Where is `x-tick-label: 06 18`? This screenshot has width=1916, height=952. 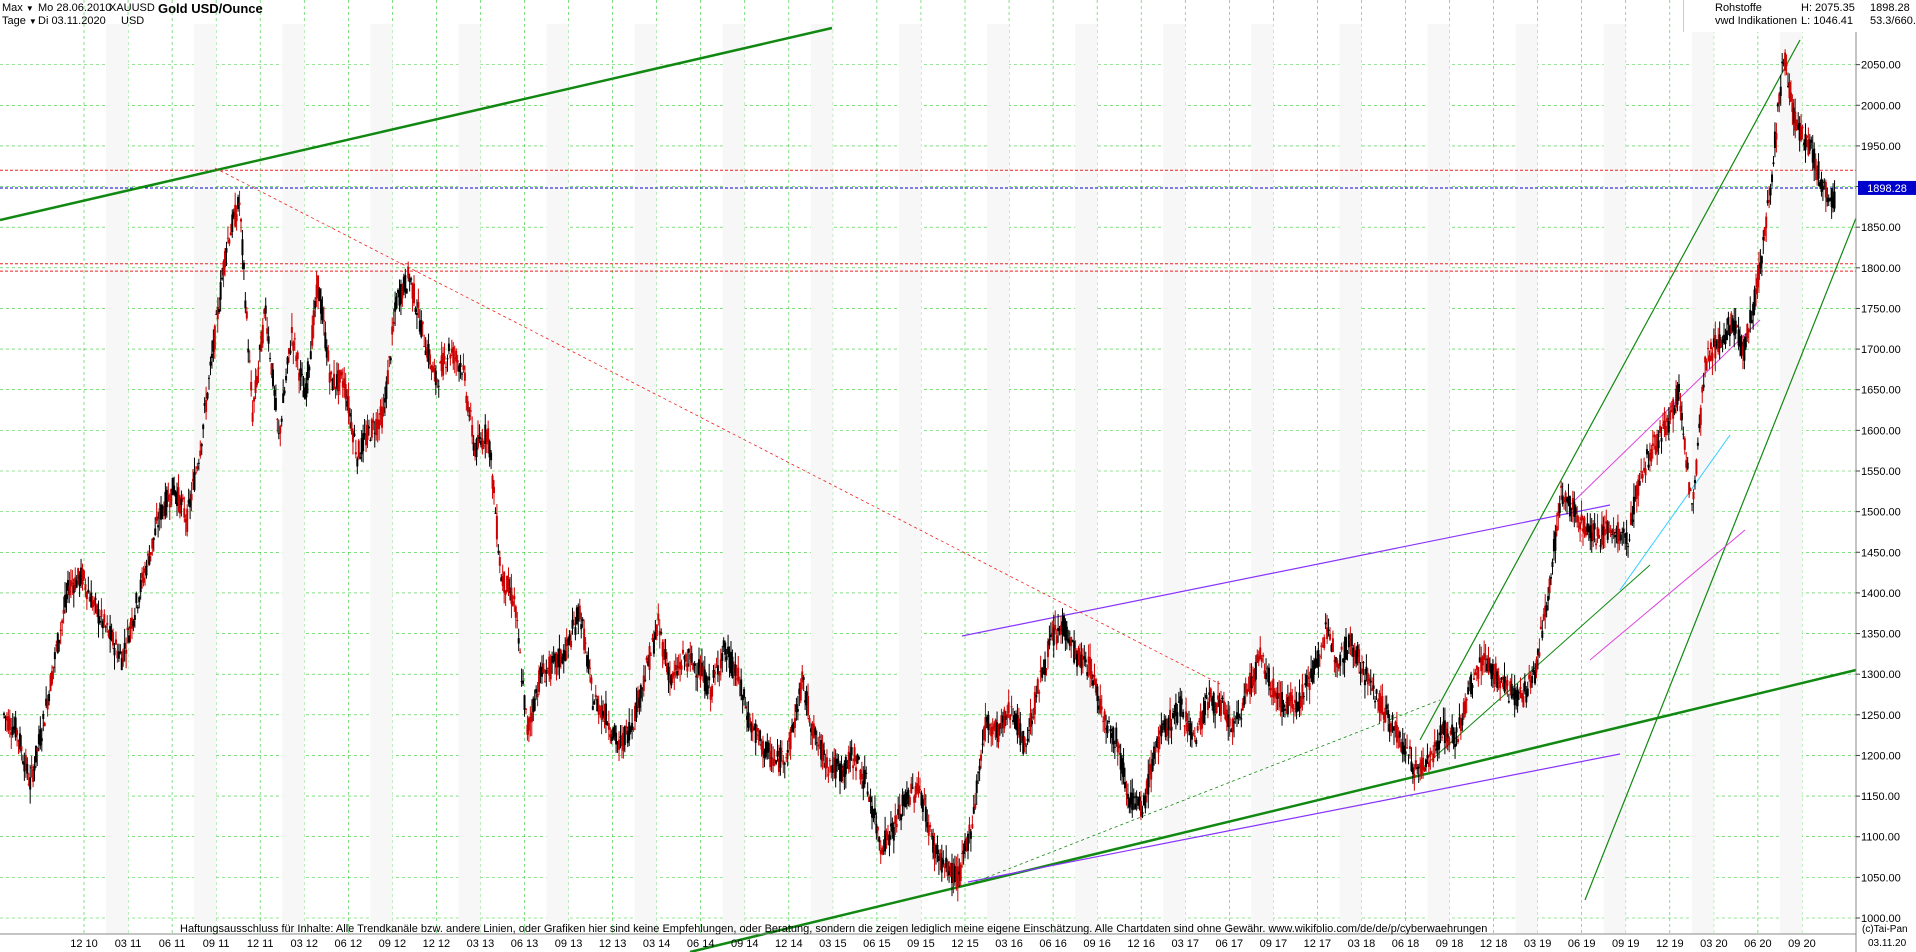
x-tick-label: 06 18 is located at coordinates (1406, 944).